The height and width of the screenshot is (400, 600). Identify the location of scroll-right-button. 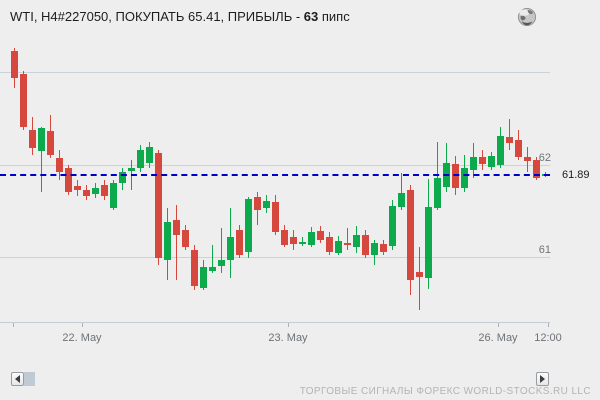
(542, 379).